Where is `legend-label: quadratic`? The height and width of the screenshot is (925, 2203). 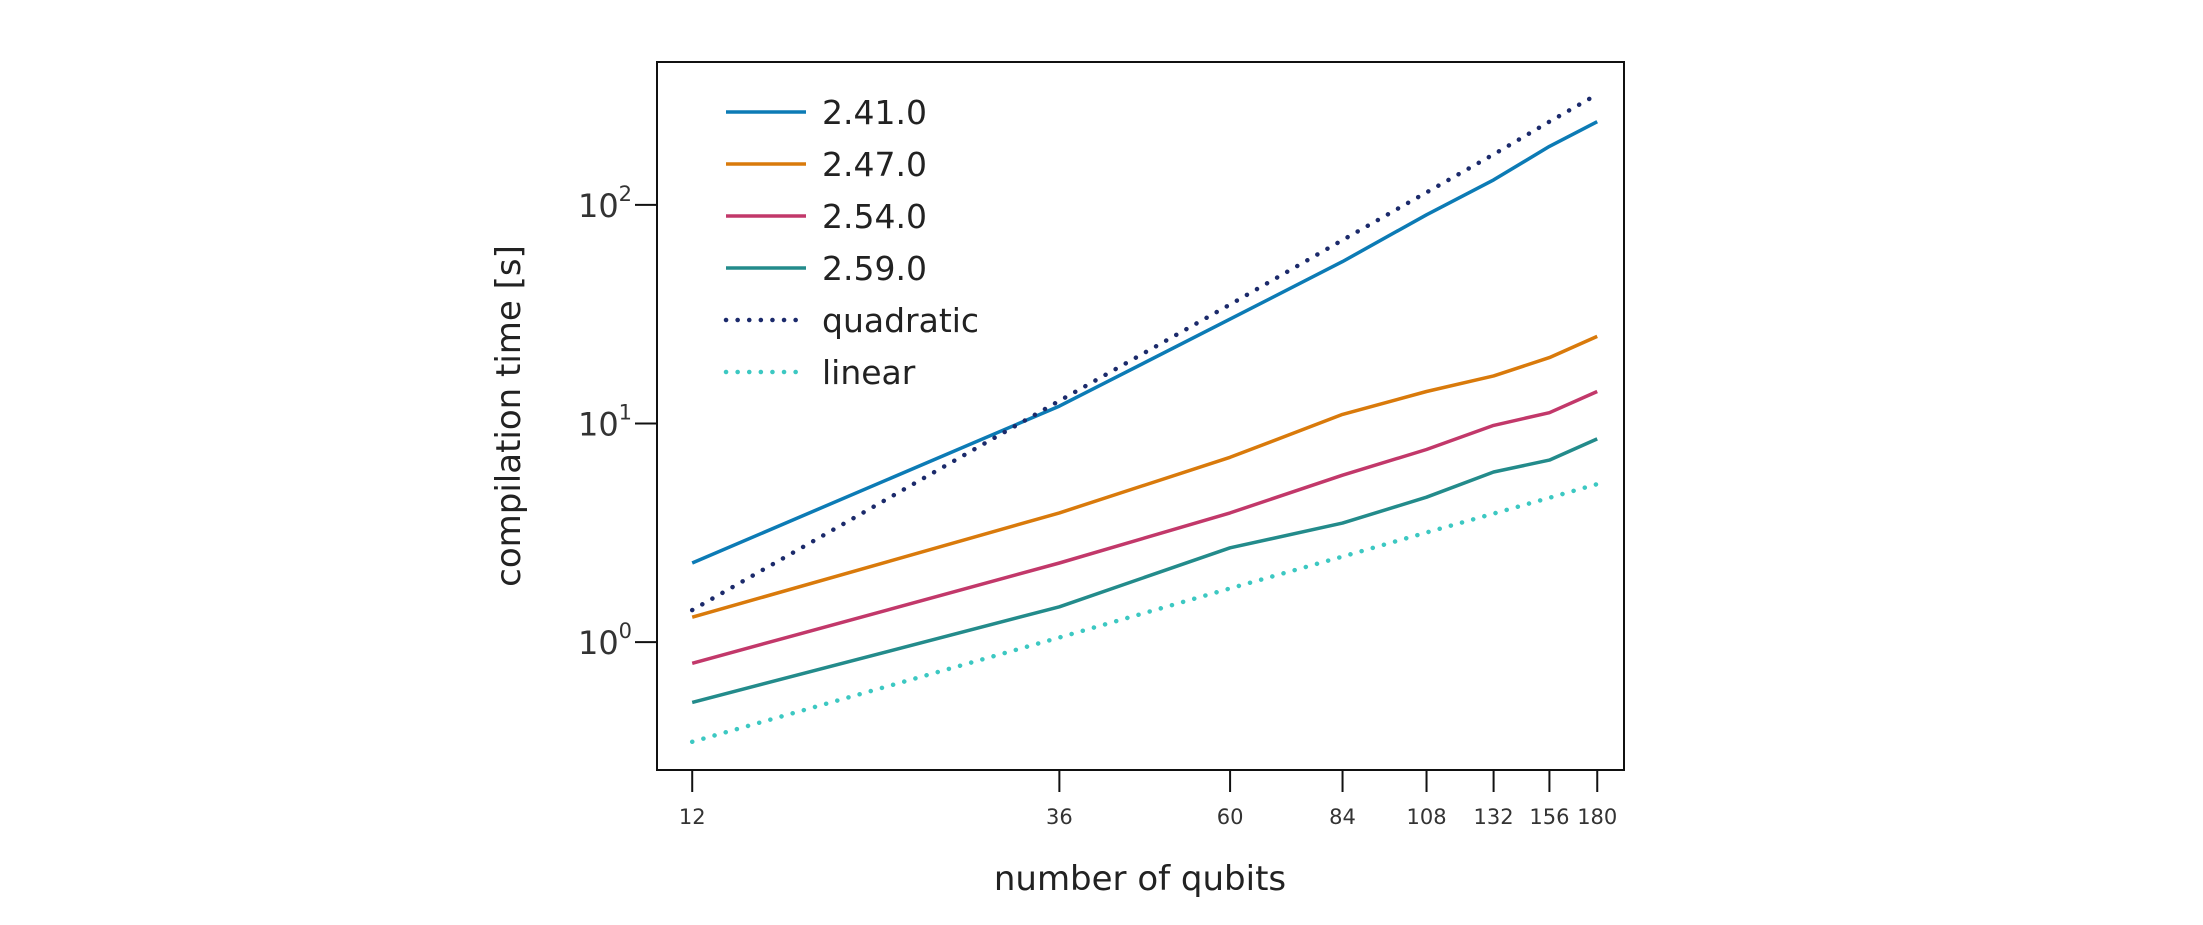
legend-label: quadratic is located at coordinates (900, 320).